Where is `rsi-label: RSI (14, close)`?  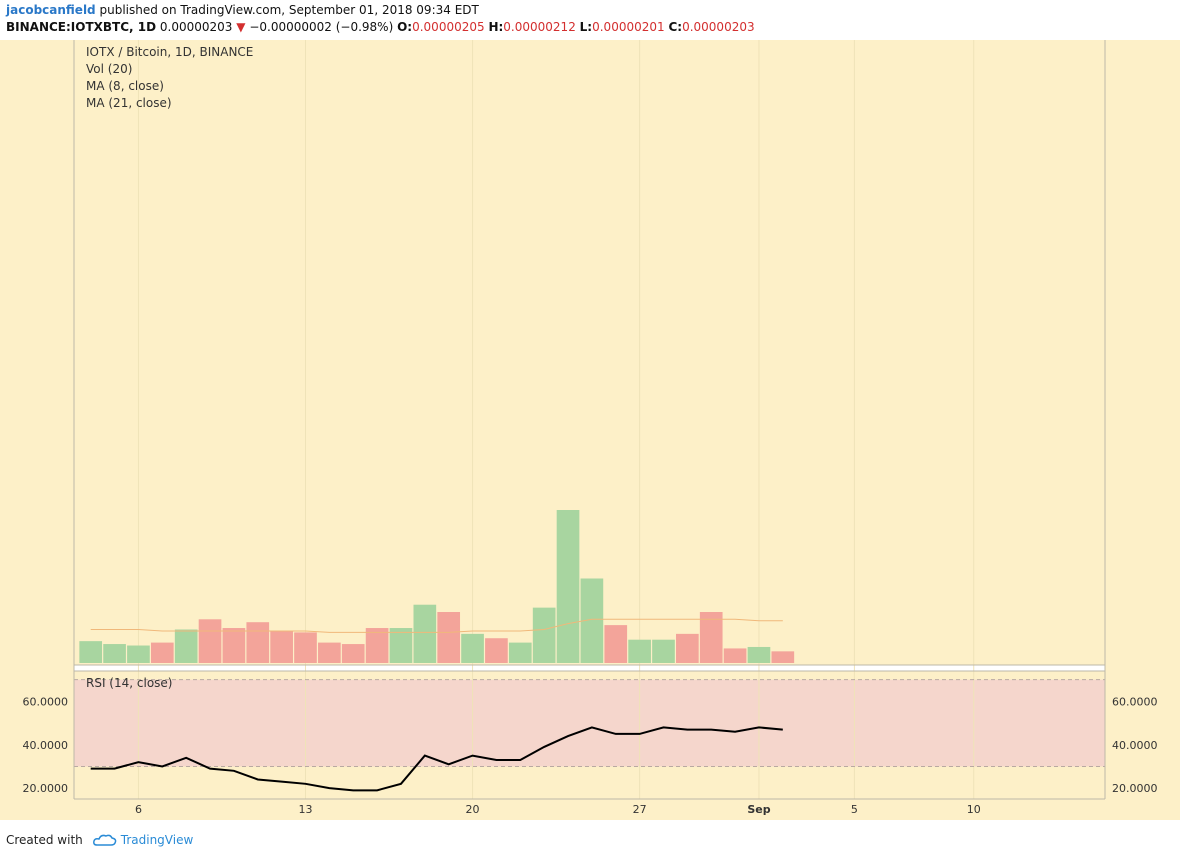
rsi-label: RSI (14, close) is located at coordinates (129, 683).